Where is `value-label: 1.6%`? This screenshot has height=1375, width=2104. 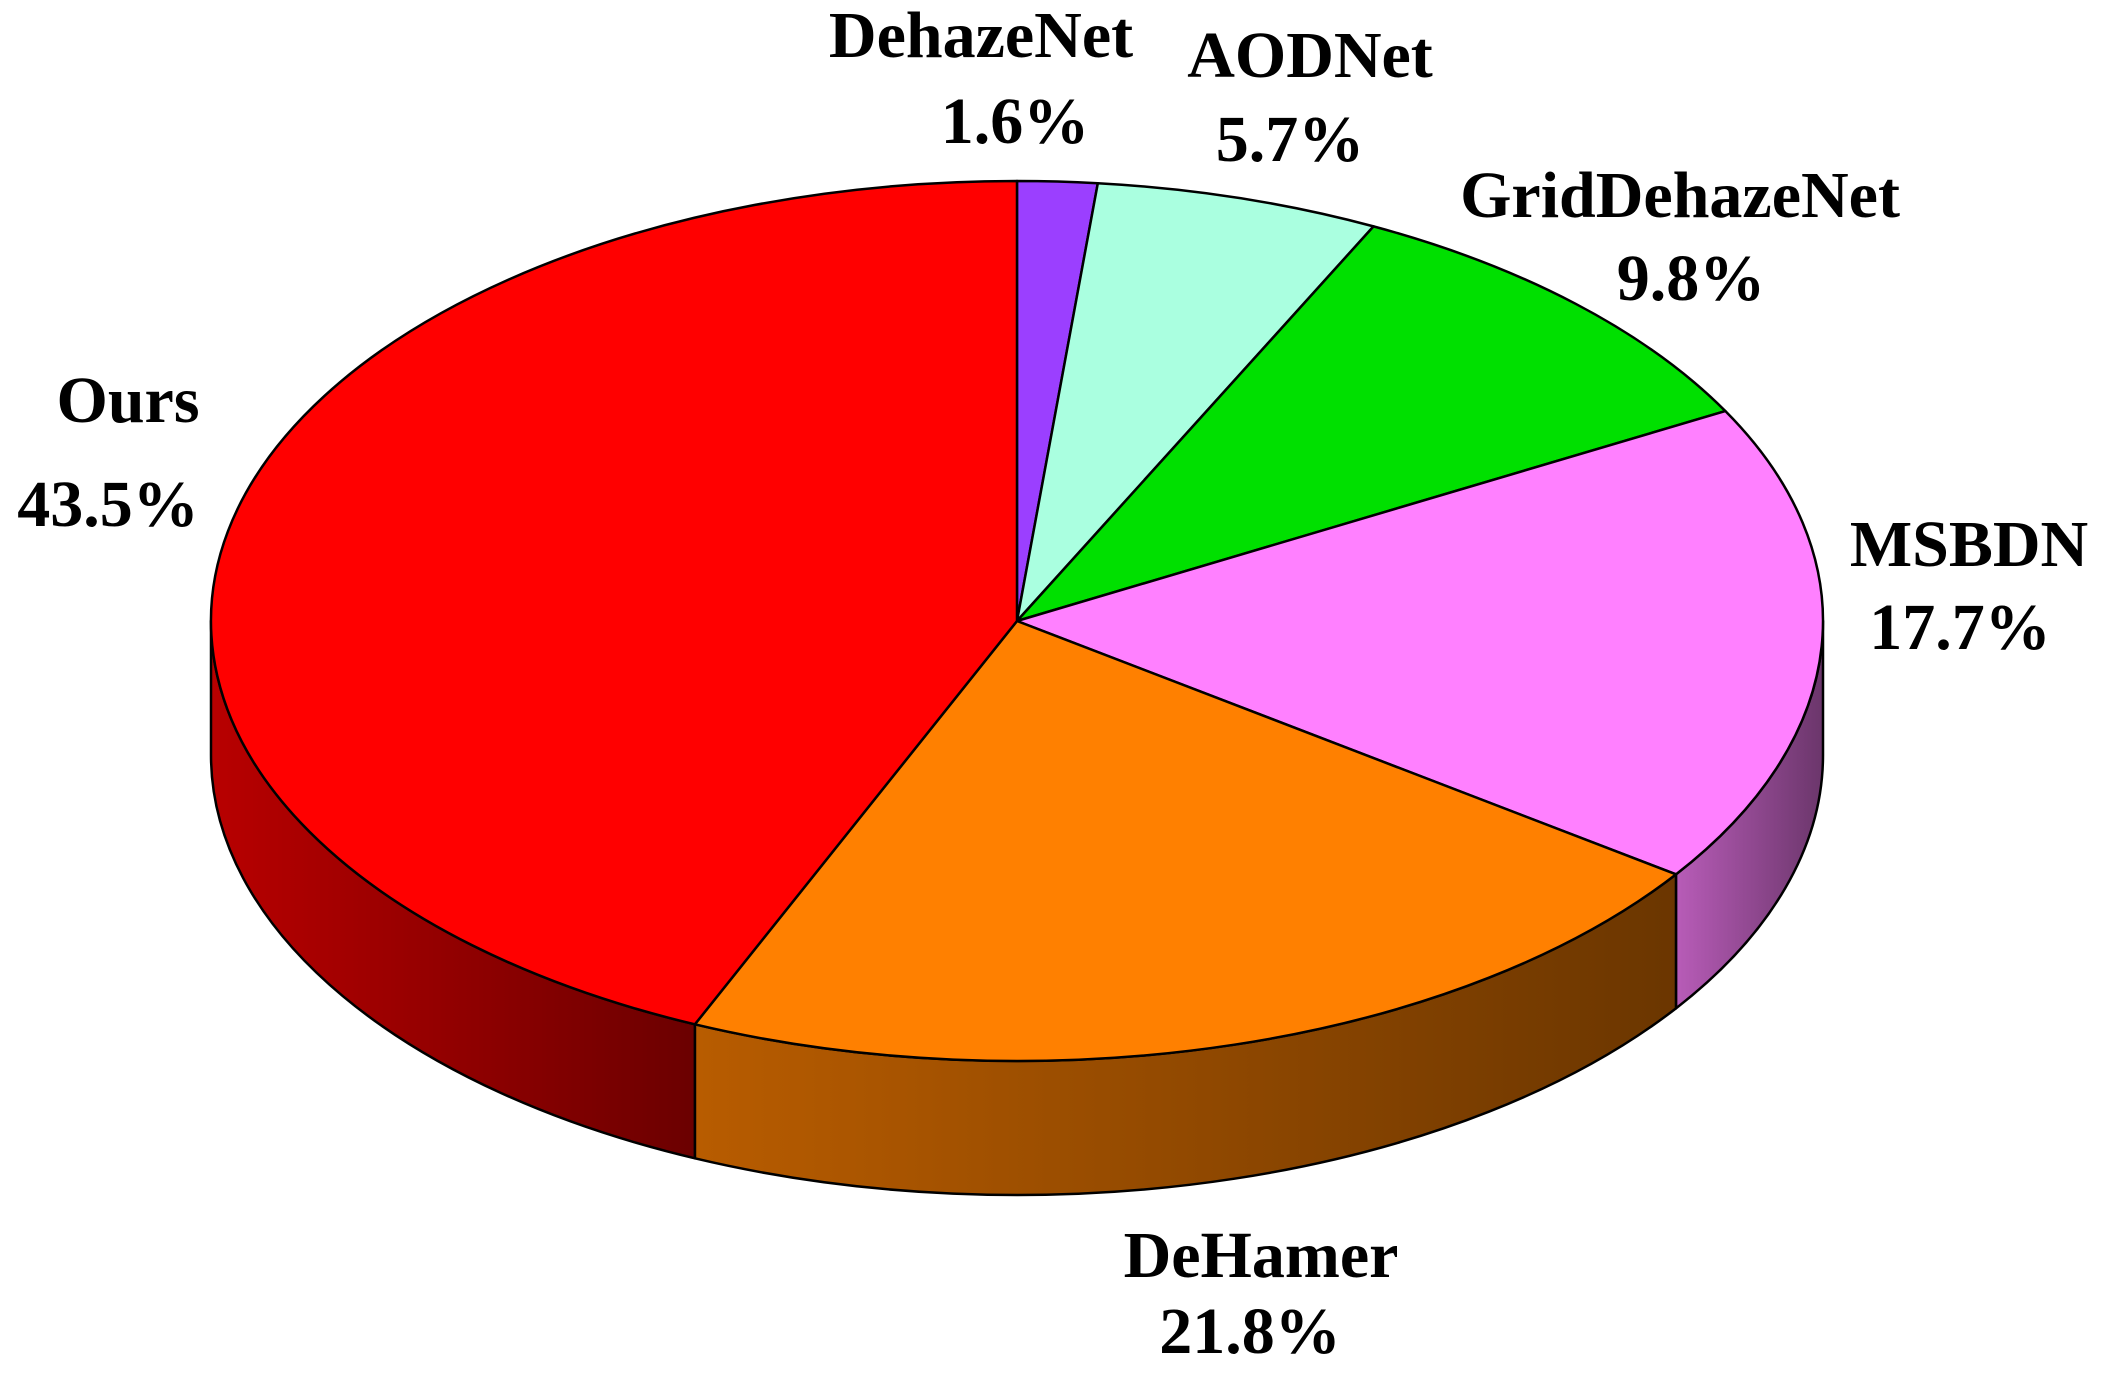
value-label: 1.6% is located at coordinates (1015, 121).